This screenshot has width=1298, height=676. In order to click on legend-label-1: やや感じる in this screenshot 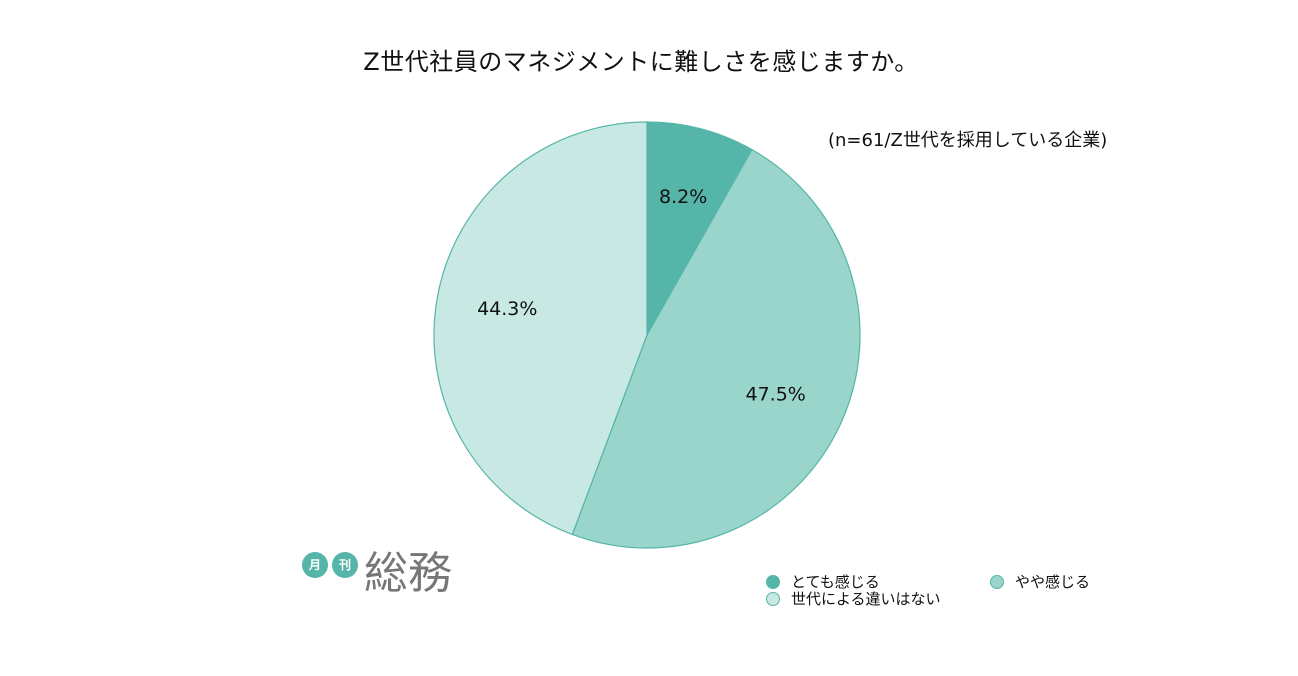, I will do `click(1053, 582)`.